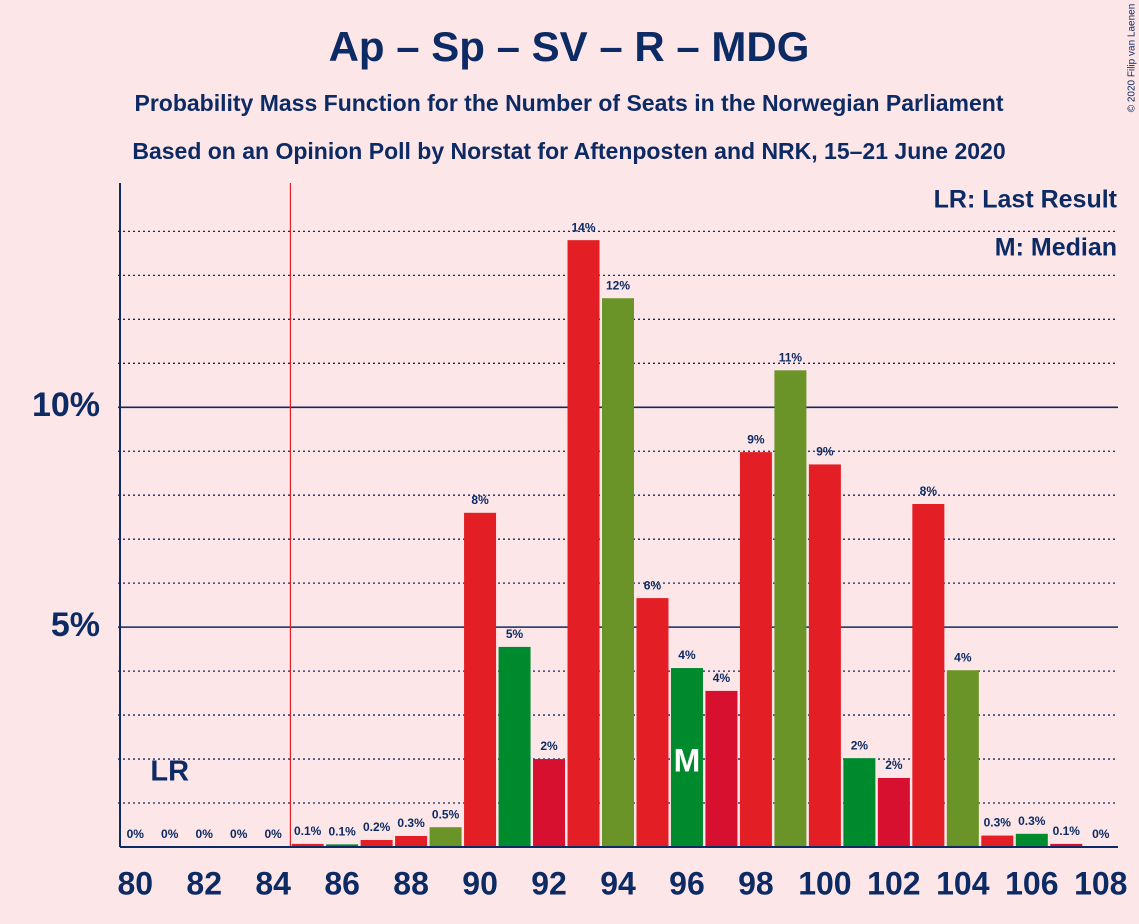 The width and height of the screenshot is (1139, 924). What do you see at coordinates (687, 883) in the screenshot?
I see `x-tick-label: 96` at bounding box center [687, 883].